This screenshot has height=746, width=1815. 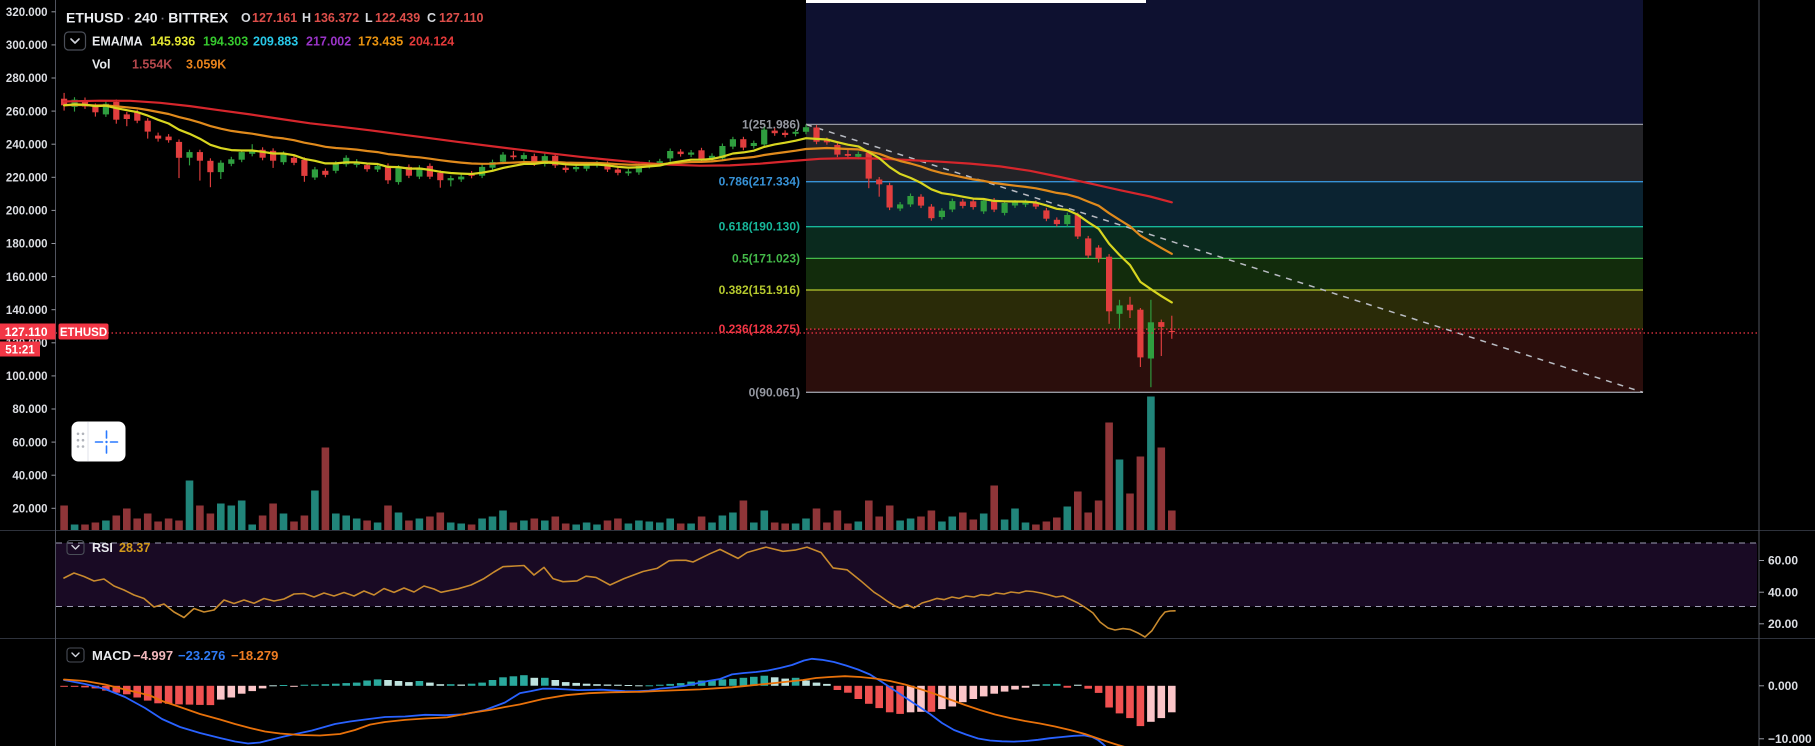 What do you see at coordinates (29, 510) in the screenshot?
I see `svg-text: 20.000` at bounding box center [29, 510].